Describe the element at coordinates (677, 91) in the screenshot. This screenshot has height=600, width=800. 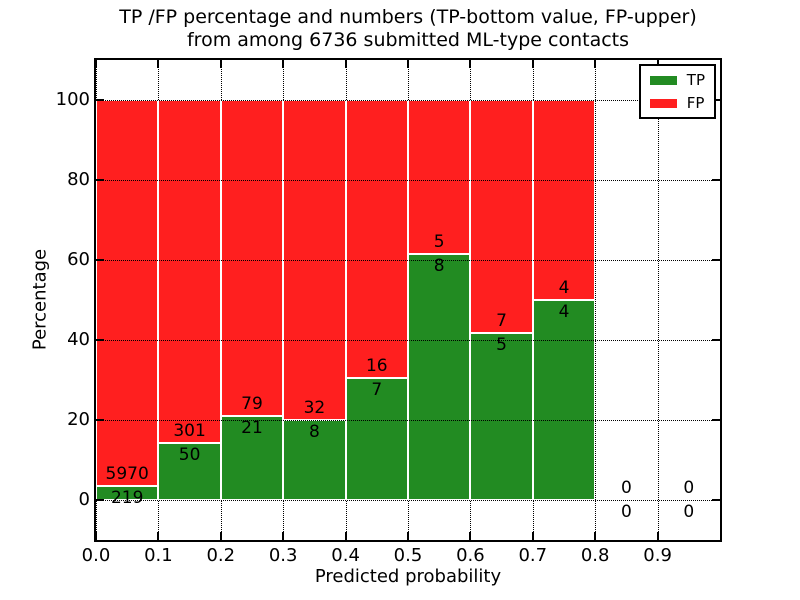
I see `legend: TP FP` at that location.